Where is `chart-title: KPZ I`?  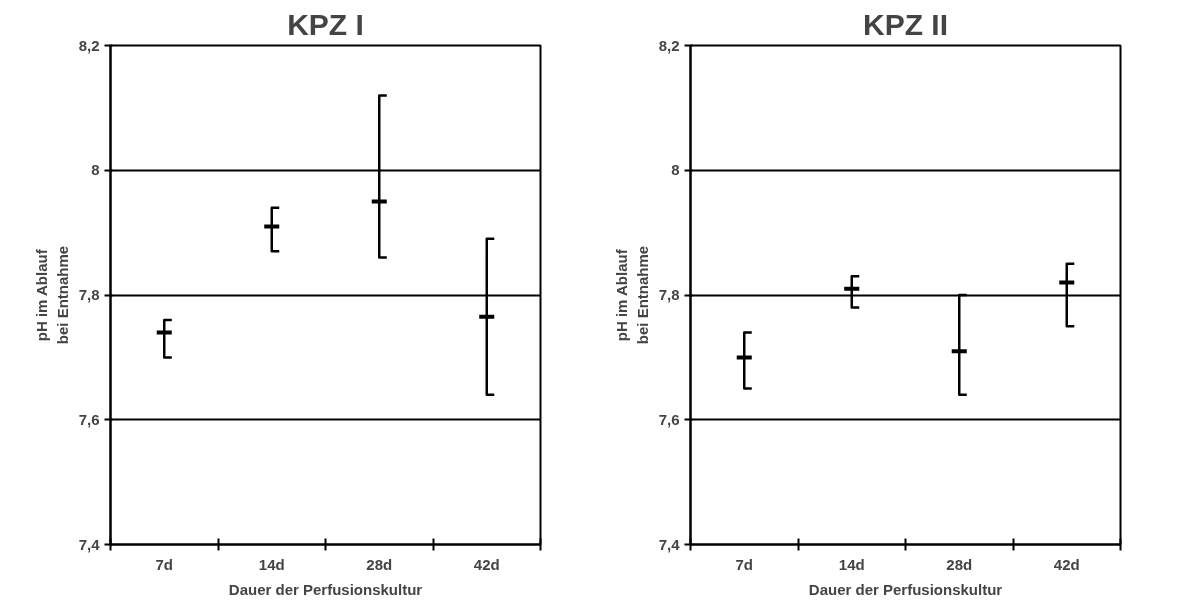
chart-title: KPZ I is located at coordinates (325, 24).